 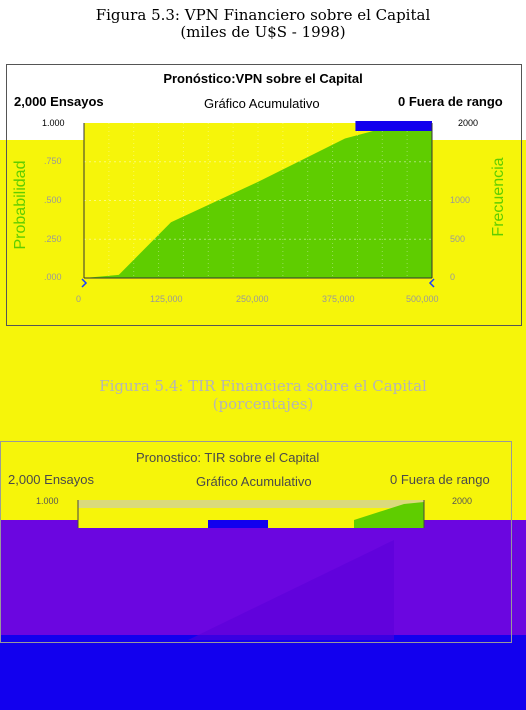 I want to click on chart1-ytick: 1.000, so click(x=53, y=123).